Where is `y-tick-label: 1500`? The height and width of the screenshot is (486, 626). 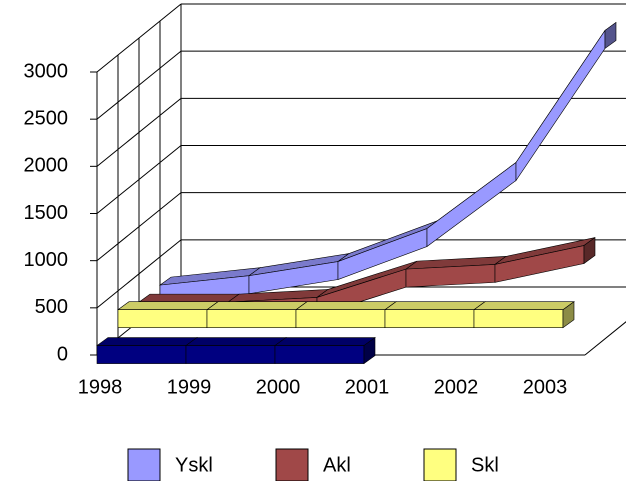 y-tick-label: 1500 is located at coordinates (46, 213).